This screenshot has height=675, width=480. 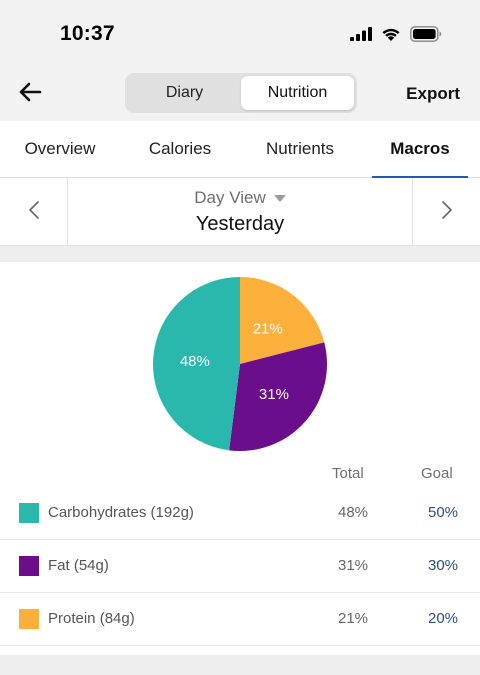 I want to click on day-view-label: Day View, so click(x=230, y=197).